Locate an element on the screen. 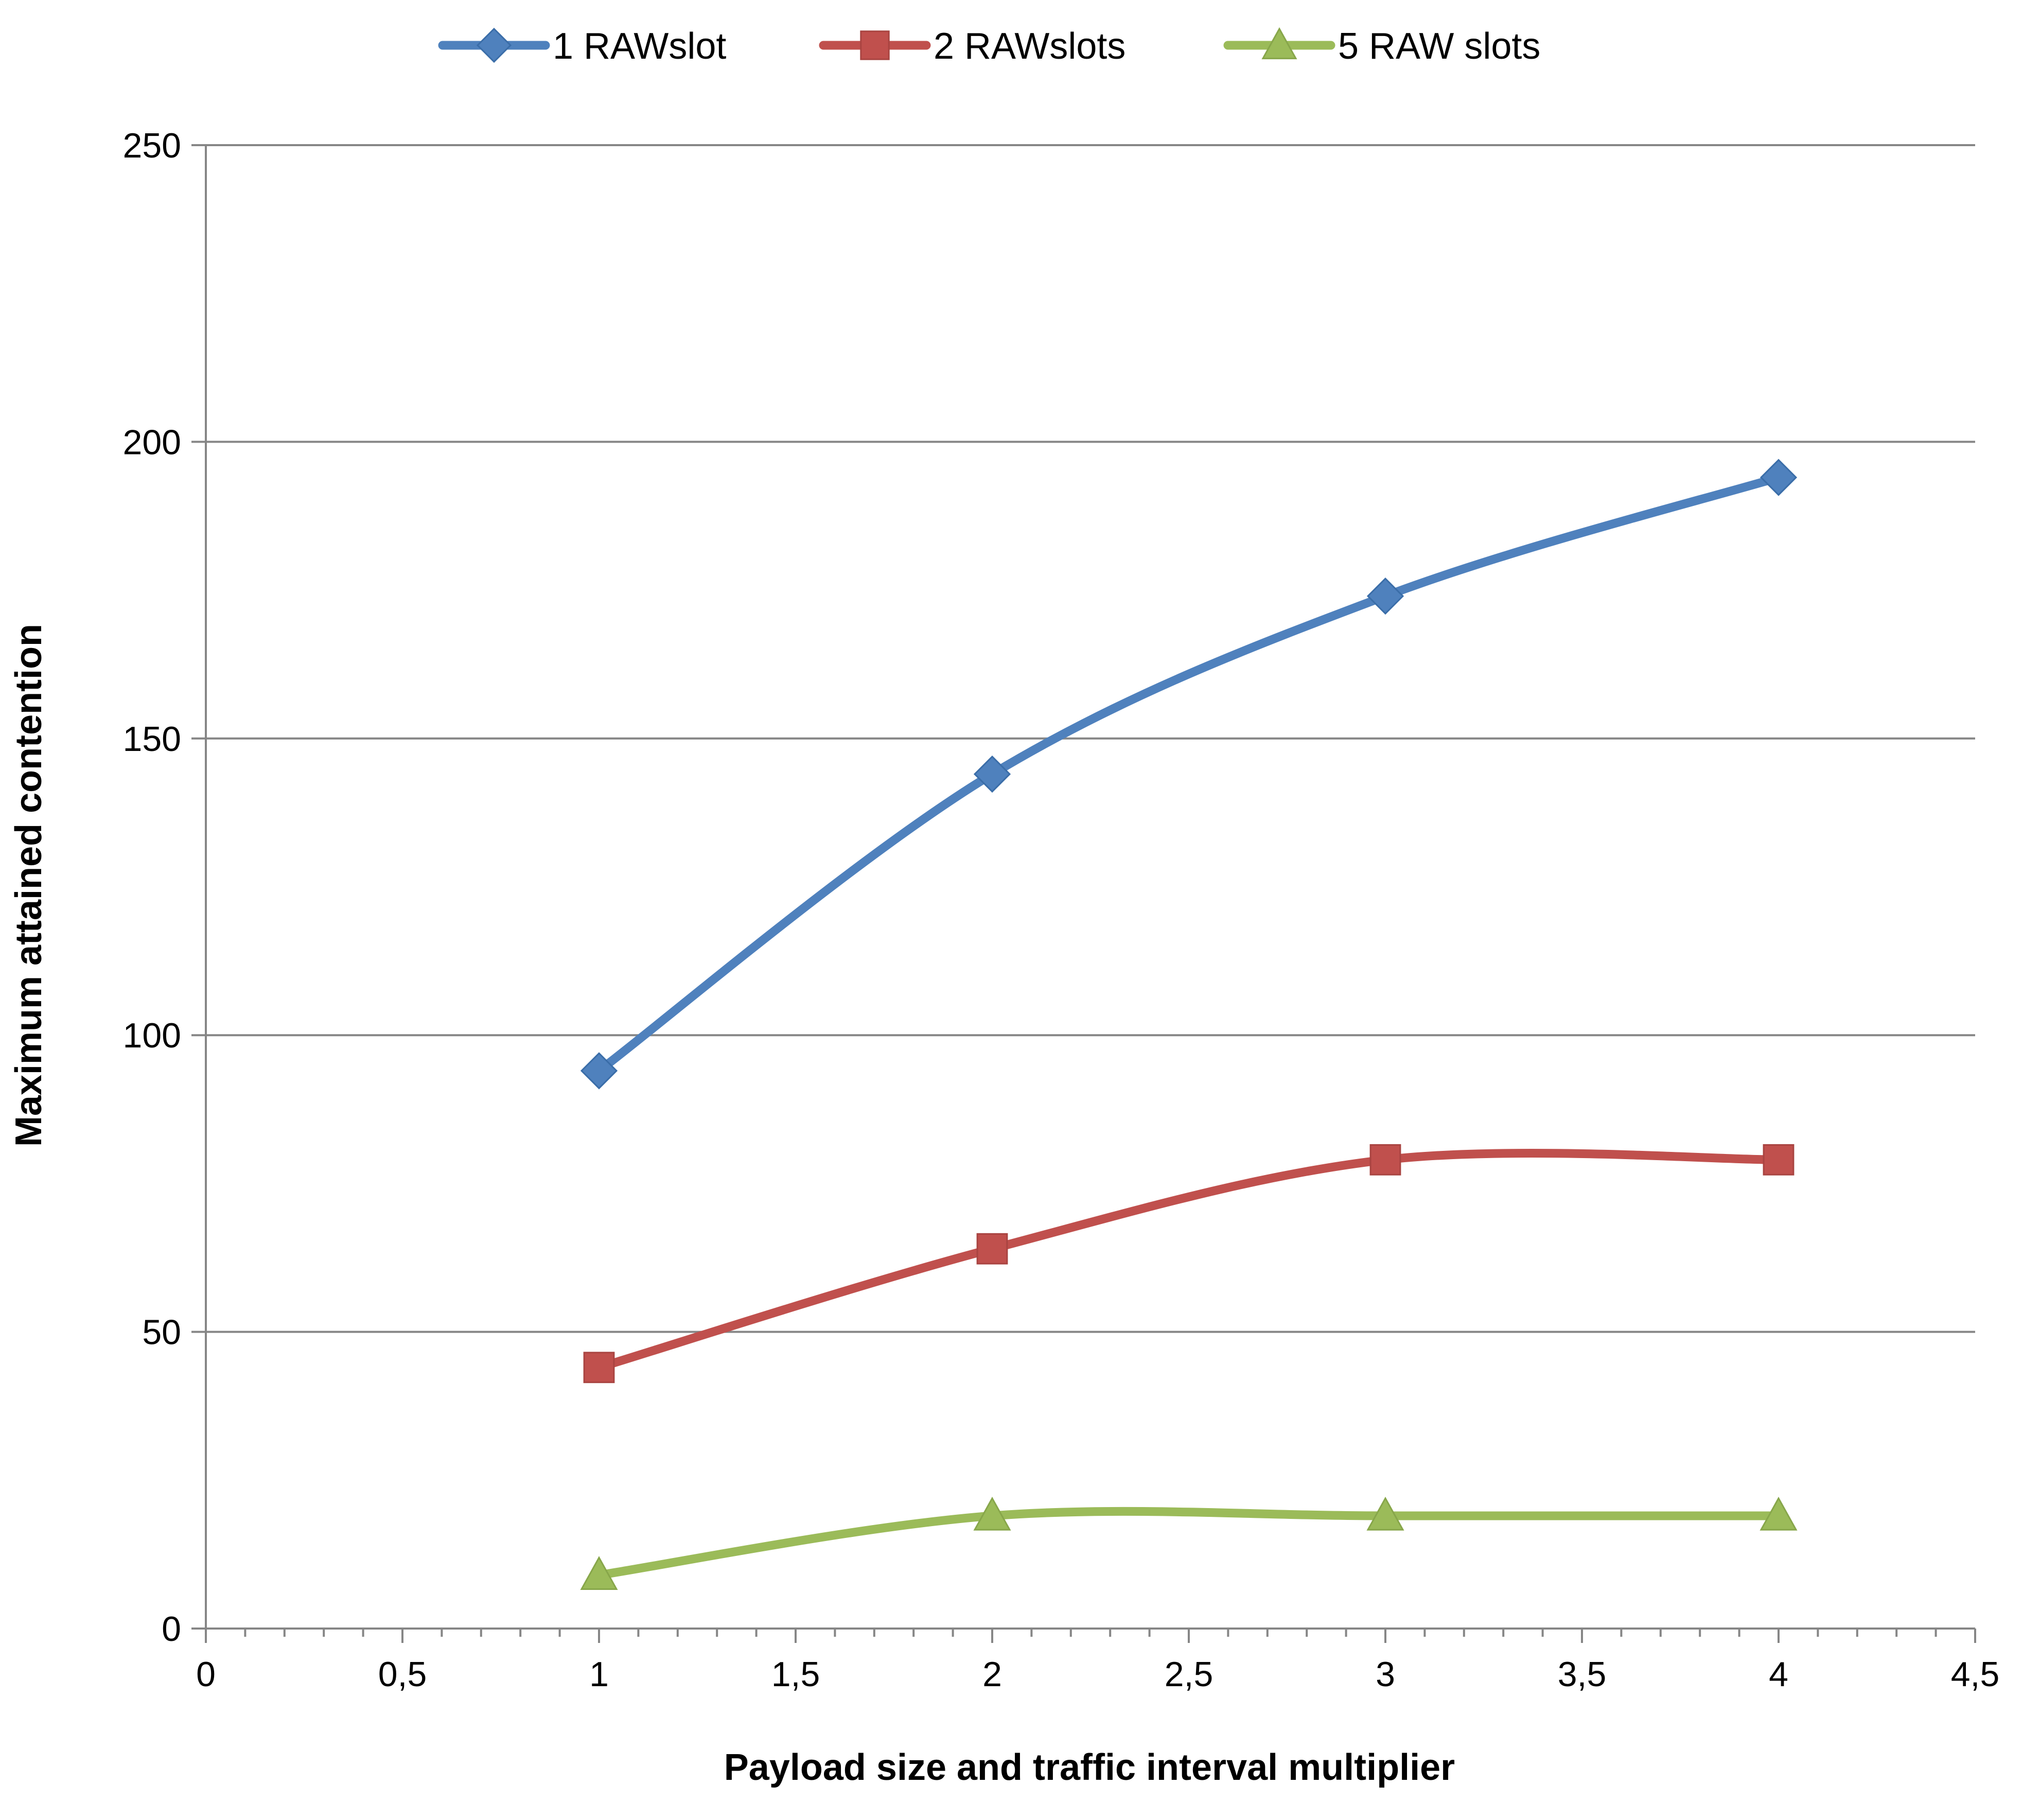 Image resolution: width=2023 pixels, height=1820 pixels. legend: 1 RAWslot 2 RAWslots 5 RAW slots is located at coordinates (989, 46).